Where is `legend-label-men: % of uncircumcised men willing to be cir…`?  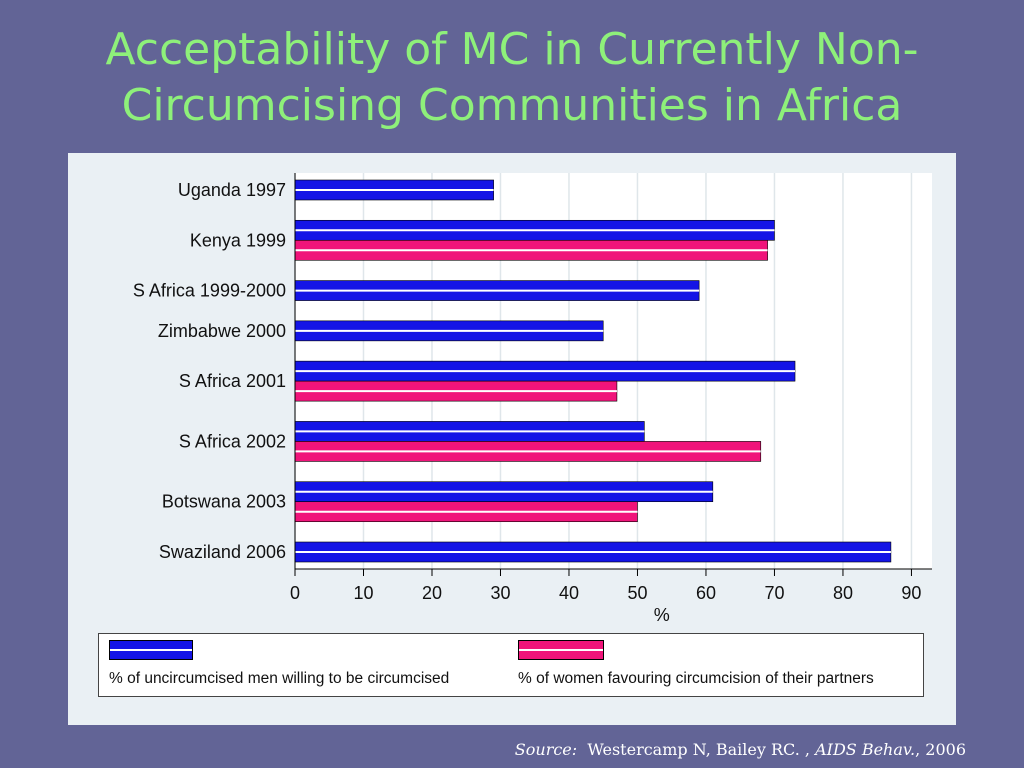 legend-label-men: % of uncircumcised men willing to be cir… is located at coordinates (279, 678).